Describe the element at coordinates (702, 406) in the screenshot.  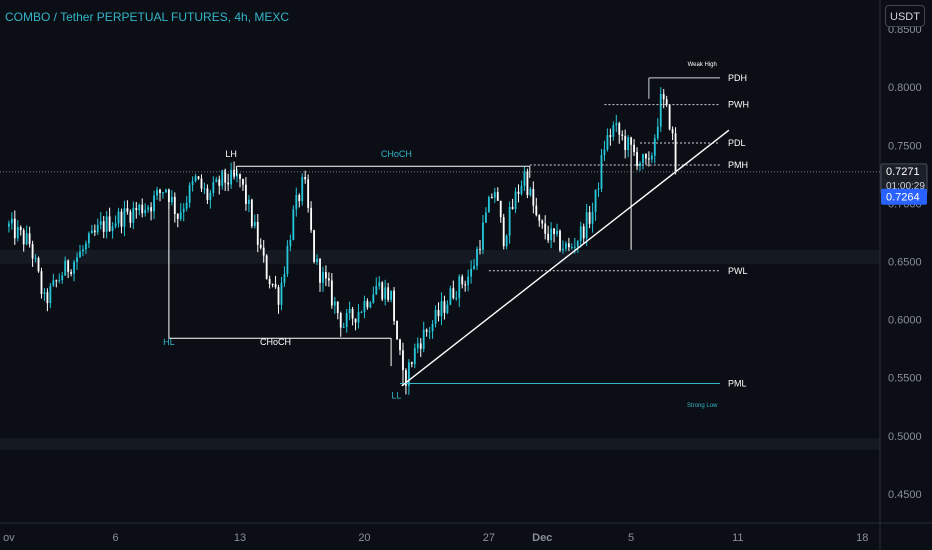
I see `structure-label-strong-low: Strong Low` at that location.